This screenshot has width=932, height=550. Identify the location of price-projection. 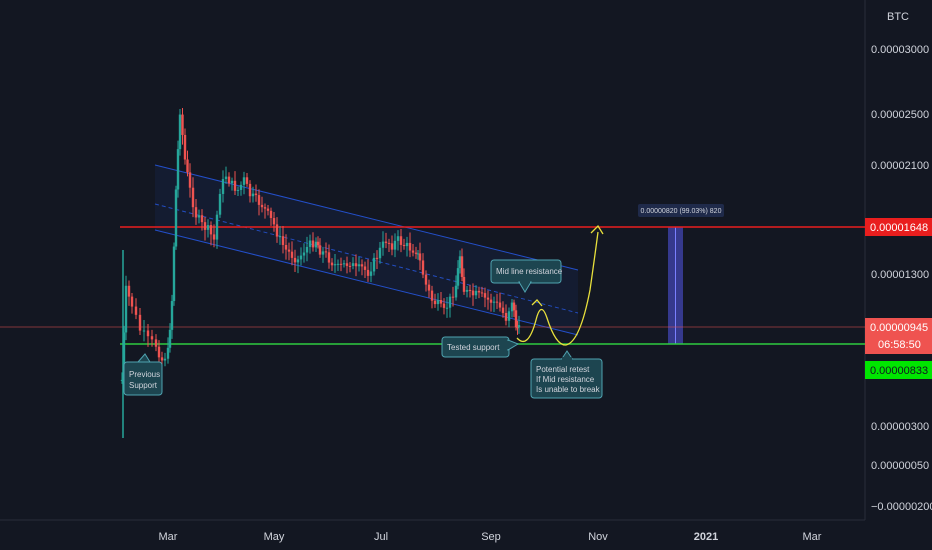
(560, 285).